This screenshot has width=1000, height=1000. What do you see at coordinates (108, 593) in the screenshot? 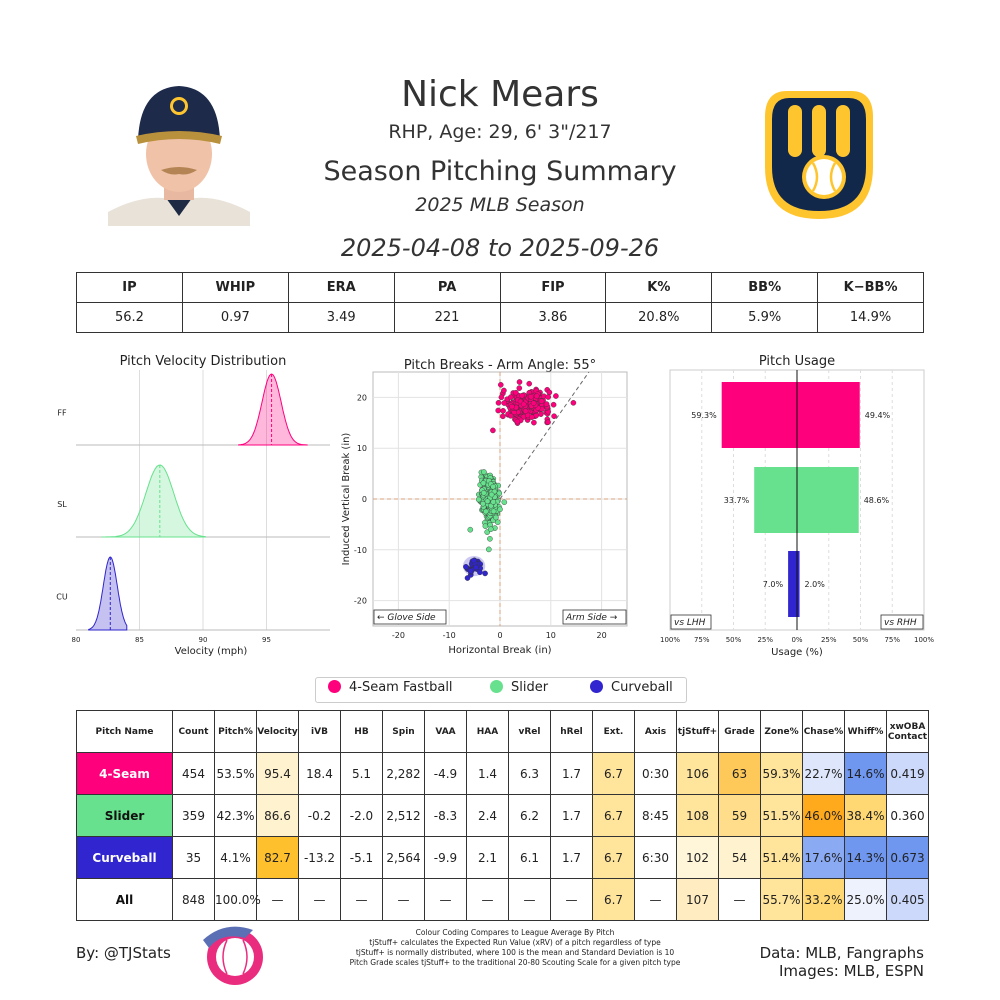
I see `velocity-density-cu` at bounding box center [108, 593].